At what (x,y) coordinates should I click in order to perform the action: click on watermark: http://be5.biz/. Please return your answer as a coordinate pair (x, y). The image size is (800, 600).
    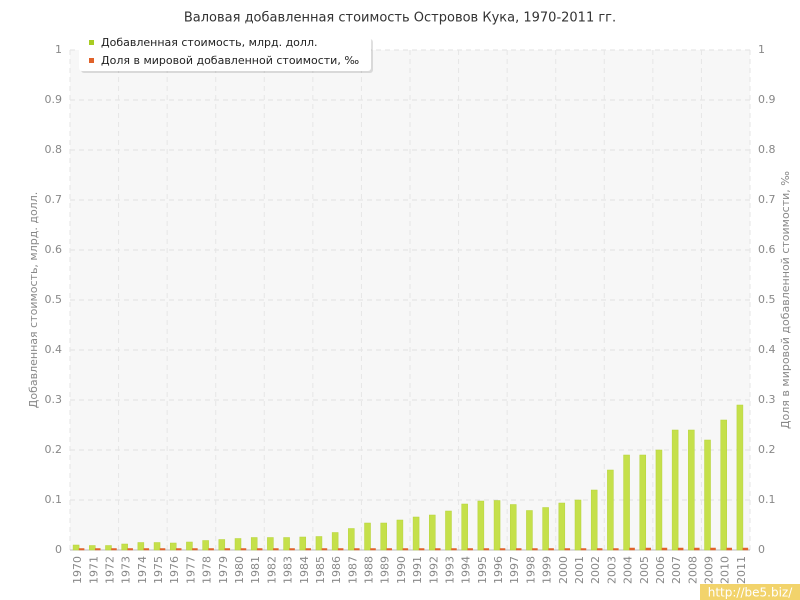
    Looking at the image, I should click on (750, 593).